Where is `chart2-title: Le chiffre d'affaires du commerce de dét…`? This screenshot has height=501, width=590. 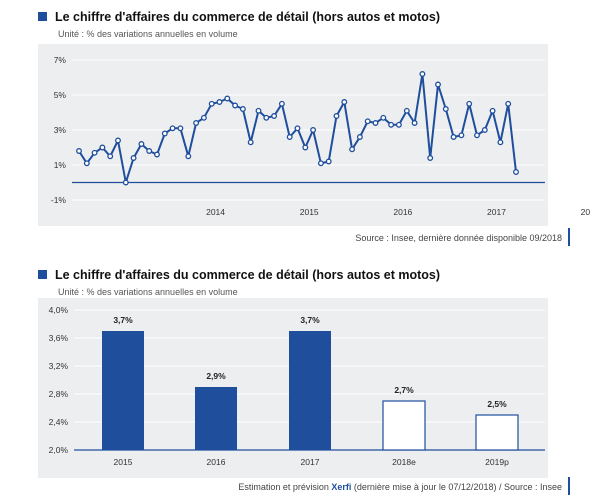
chart2-title: Le chiffre d'affaires du commerce de dét… is located at coordinates (239, 275).